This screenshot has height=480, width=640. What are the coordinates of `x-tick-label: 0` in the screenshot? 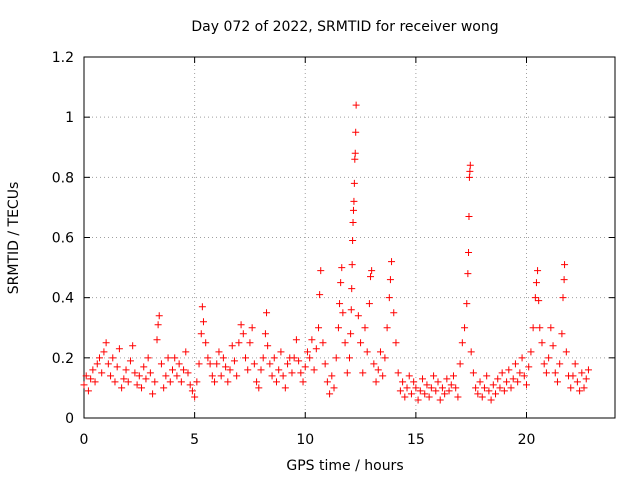 It's located at (84, 440).